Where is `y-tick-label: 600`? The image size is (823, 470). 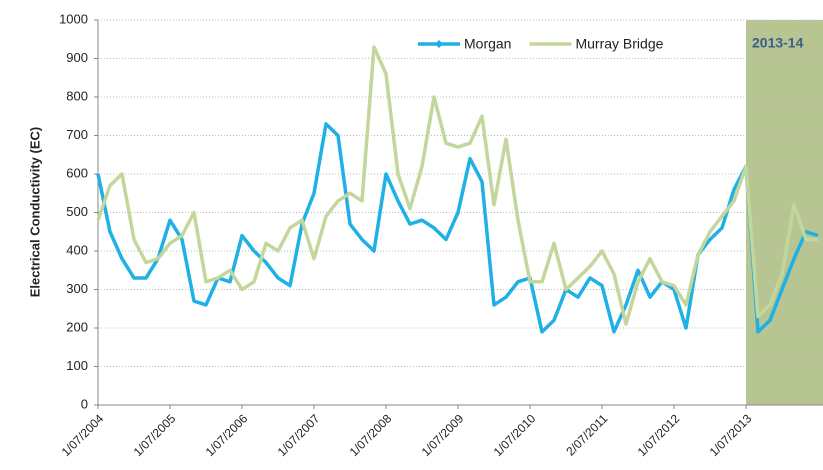 y-tick-label: 600 is located at coordinates (77, 172).